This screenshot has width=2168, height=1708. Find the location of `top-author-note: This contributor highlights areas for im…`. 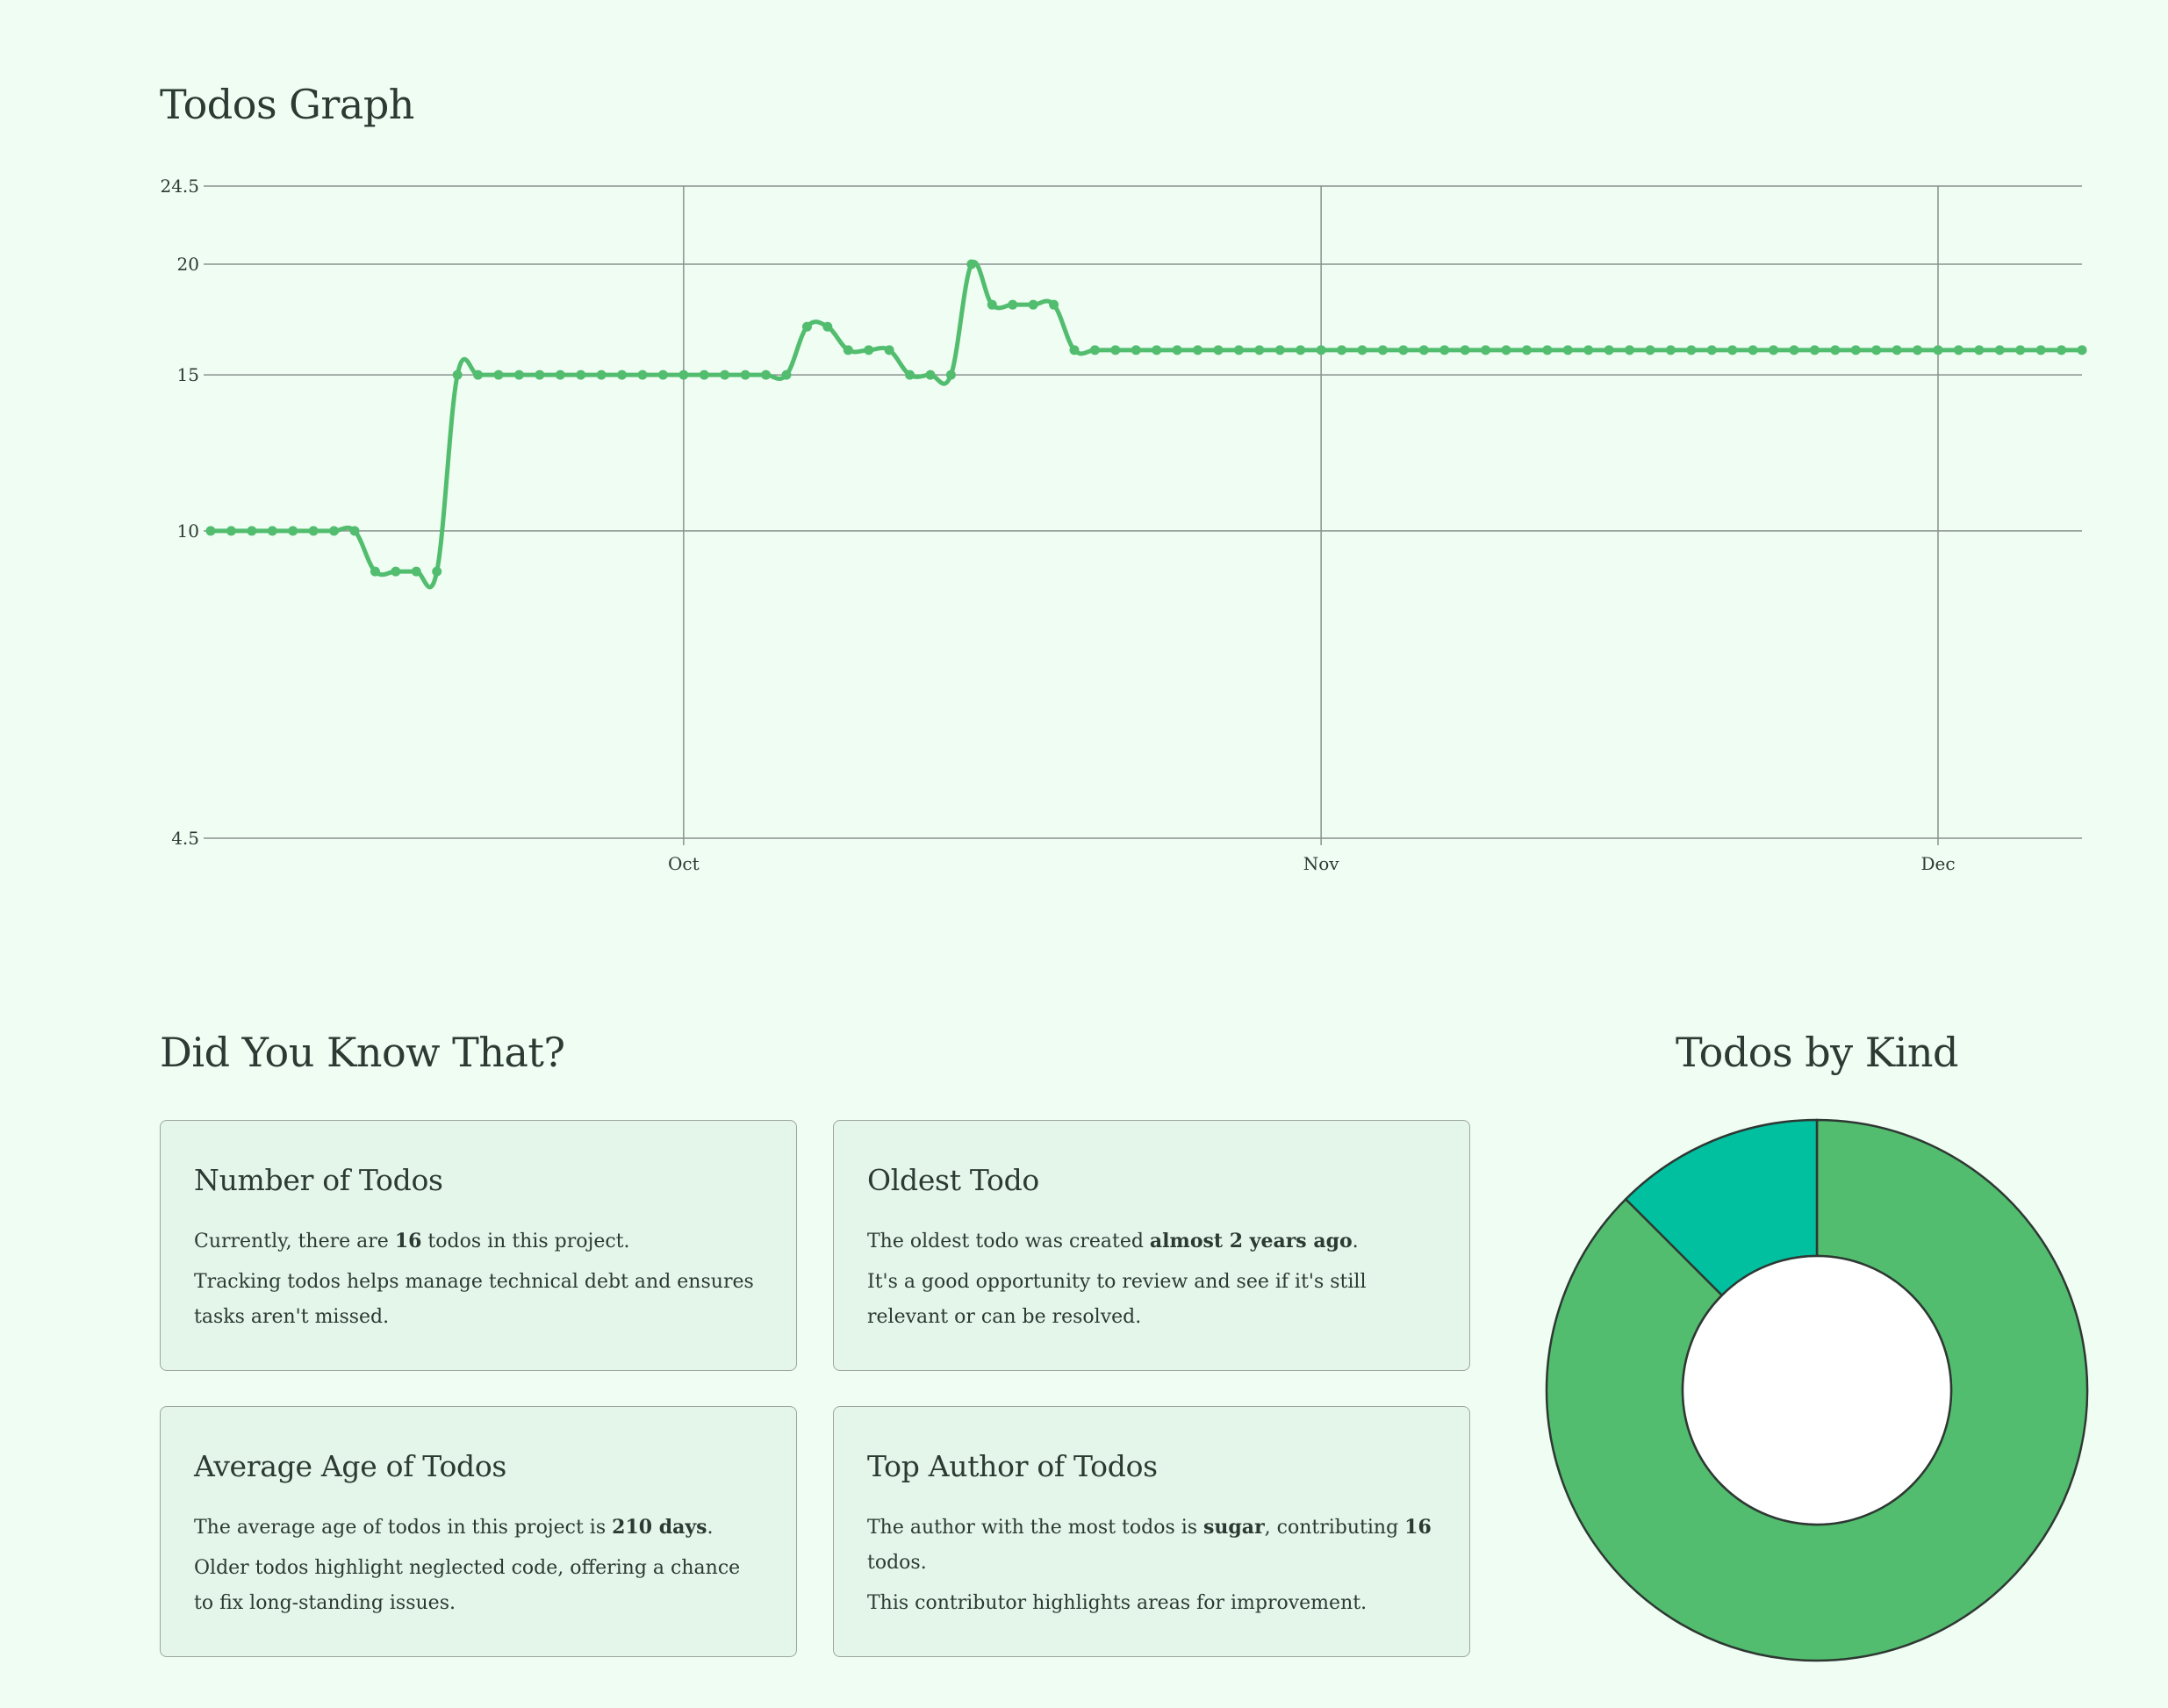

top-author-note: This contributor highlights areas for im… is located at coordinates (1117, 1603).